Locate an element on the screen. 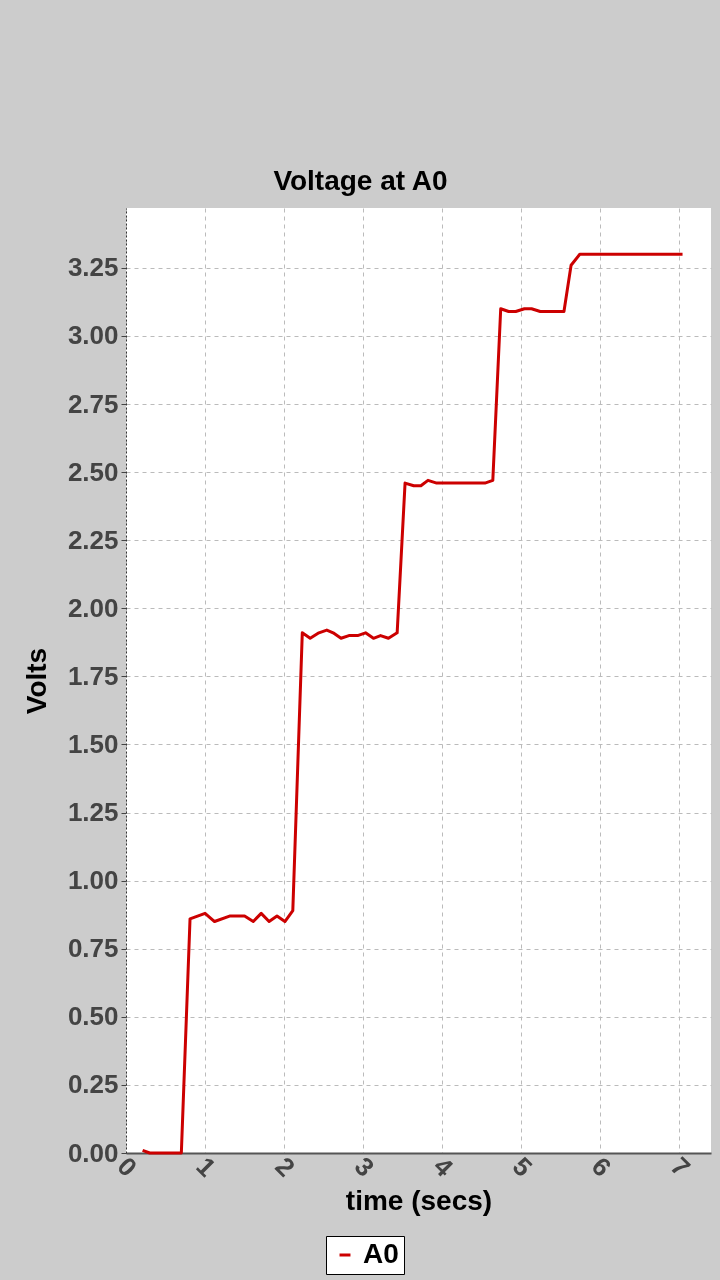  x-tick-label: 7 is located at coordinates (680, 1167).